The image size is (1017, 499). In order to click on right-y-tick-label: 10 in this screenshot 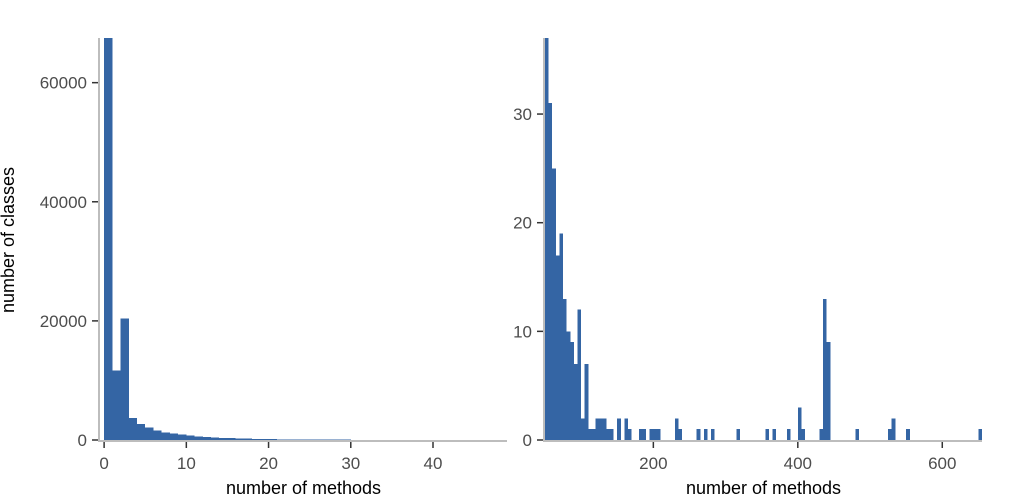, I will do `click(522, 331)`.